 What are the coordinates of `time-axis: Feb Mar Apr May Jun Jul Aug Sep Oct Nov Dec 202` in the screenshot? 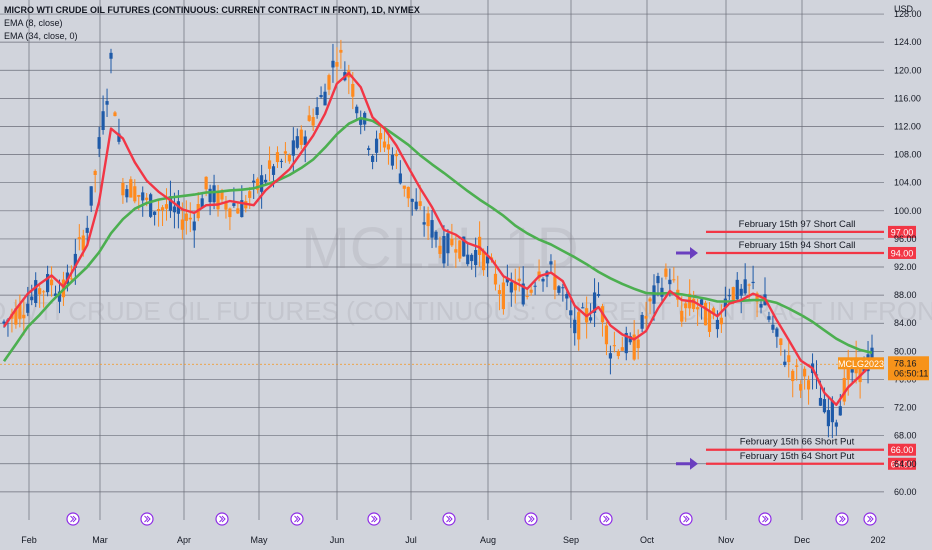 It's located at (453, 540).